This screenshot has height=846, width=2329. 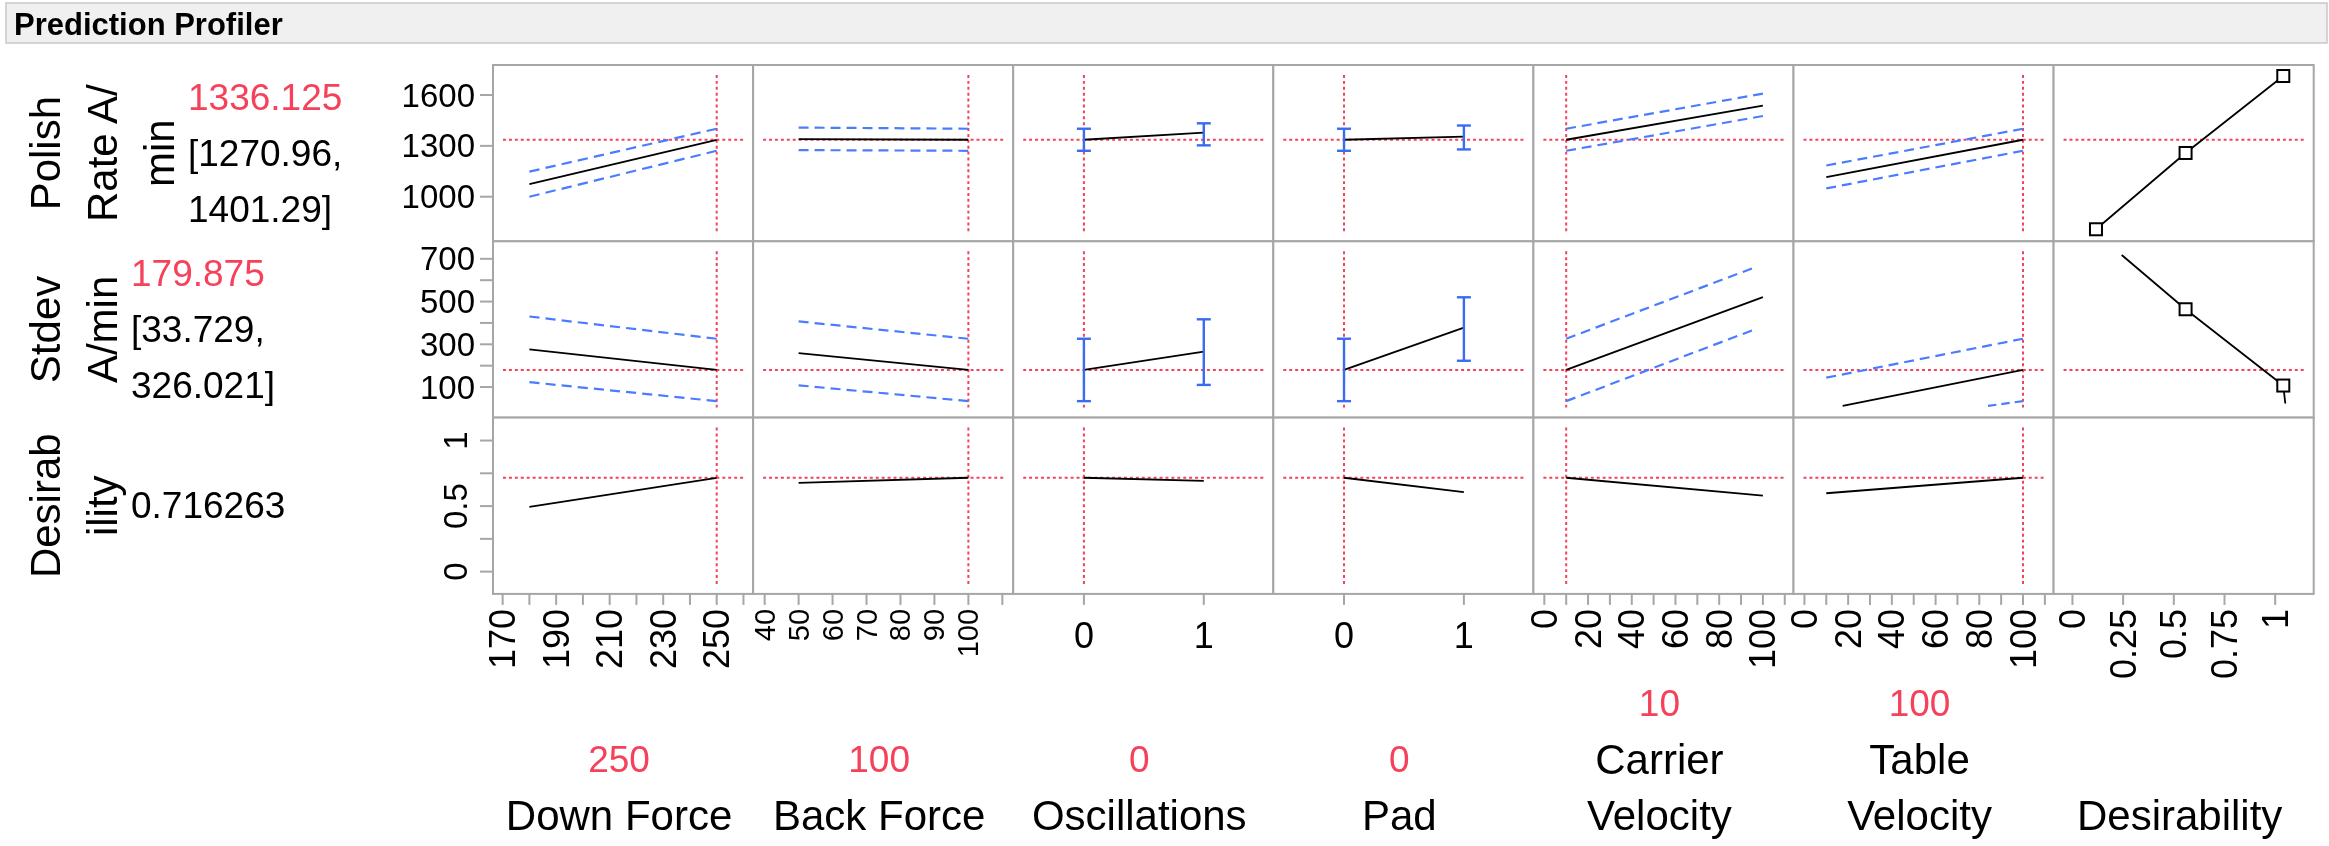 What do you see at coordinates (1399, 815) in the screenshot?
I see `x-axis-title: Pad` at bounding box center [1399, 815].